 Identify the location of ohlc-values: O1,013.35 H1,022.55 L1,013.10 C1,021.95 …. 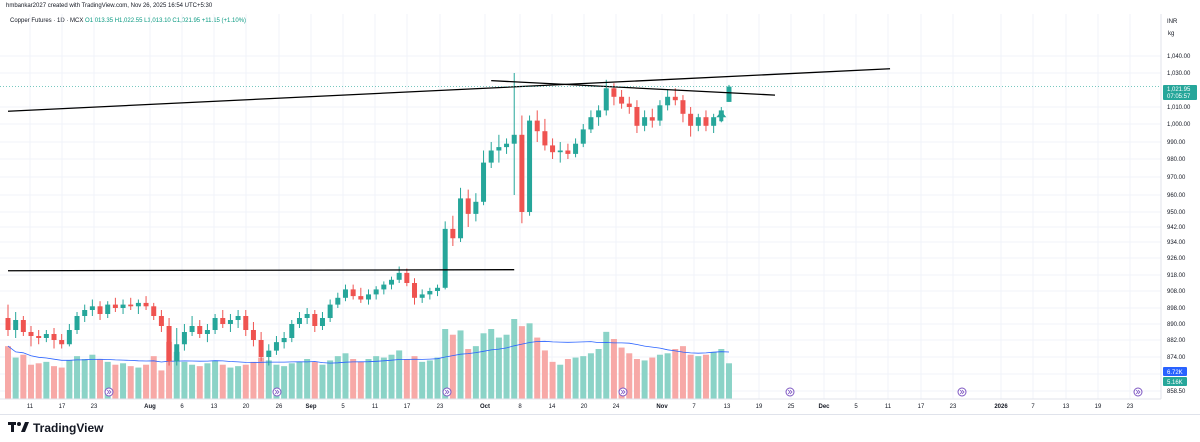
(166, 21).